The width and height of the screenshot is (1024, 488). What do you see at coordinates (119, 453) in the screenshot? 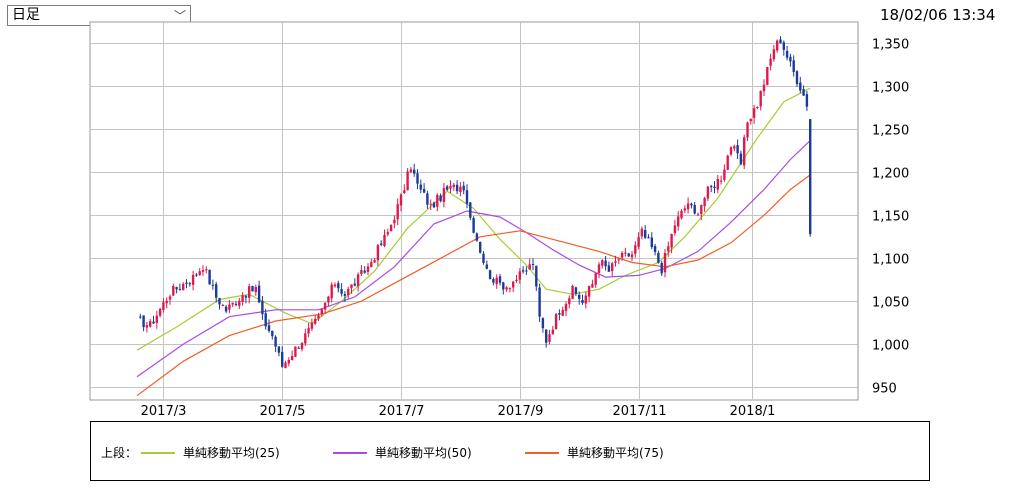
I see `legend-prefix: 上段：` at bounding box center [119, 453].